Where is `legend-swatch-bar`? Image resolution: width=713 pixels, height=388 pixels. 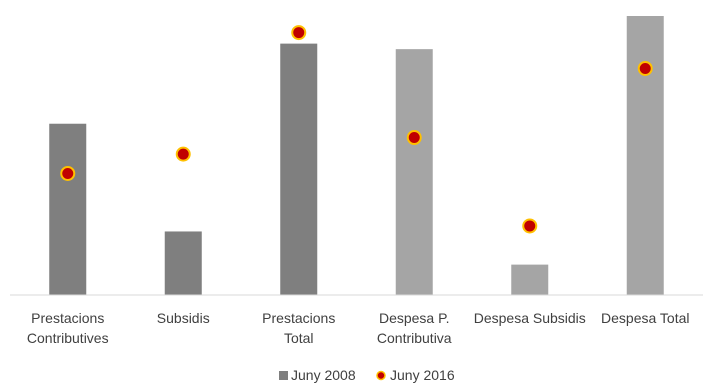 legend-swatch-bar is located at coordinates (283, 375).